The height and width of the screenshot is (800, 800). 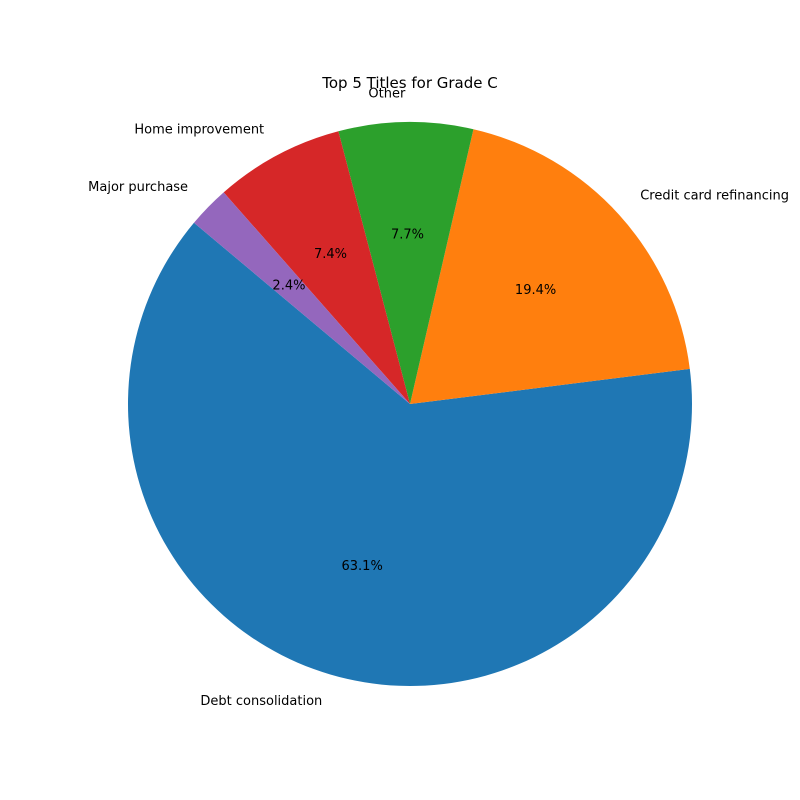 I want to click on pct-debt-consolidation: 63.1%, so click(x=362, y=566).